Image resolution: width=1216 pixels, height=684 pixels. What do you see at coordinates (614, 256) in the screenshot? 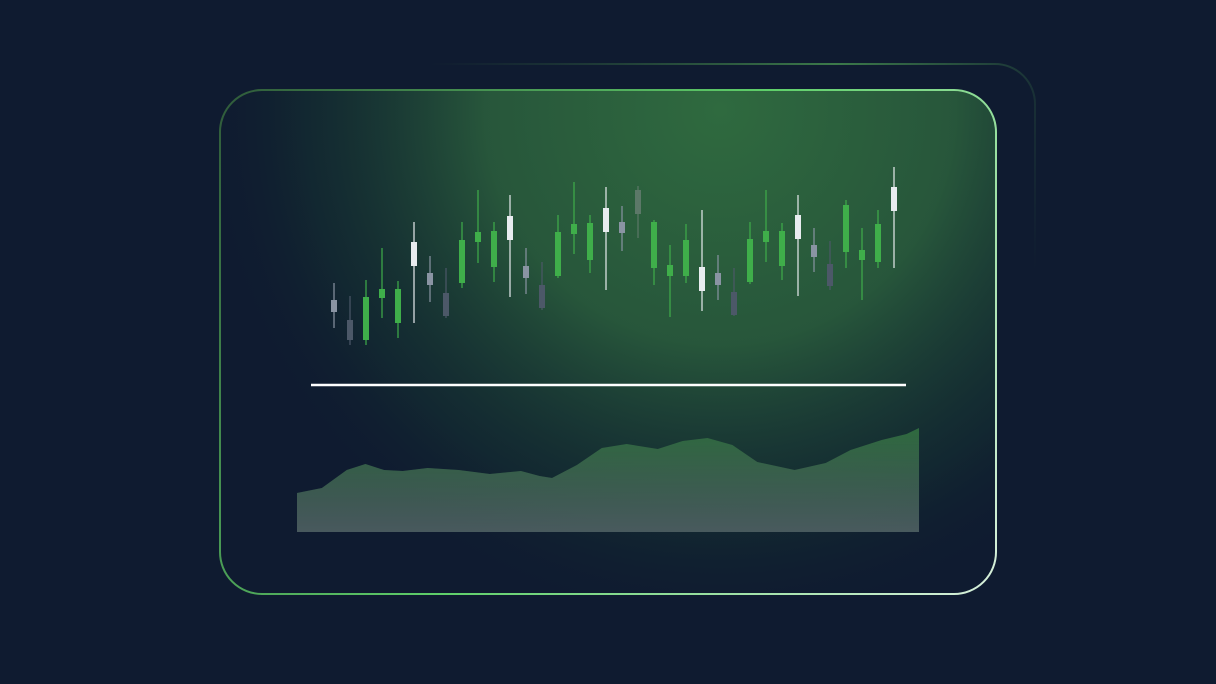
I see `candlestick-chart` at bounding box center [614, 256].